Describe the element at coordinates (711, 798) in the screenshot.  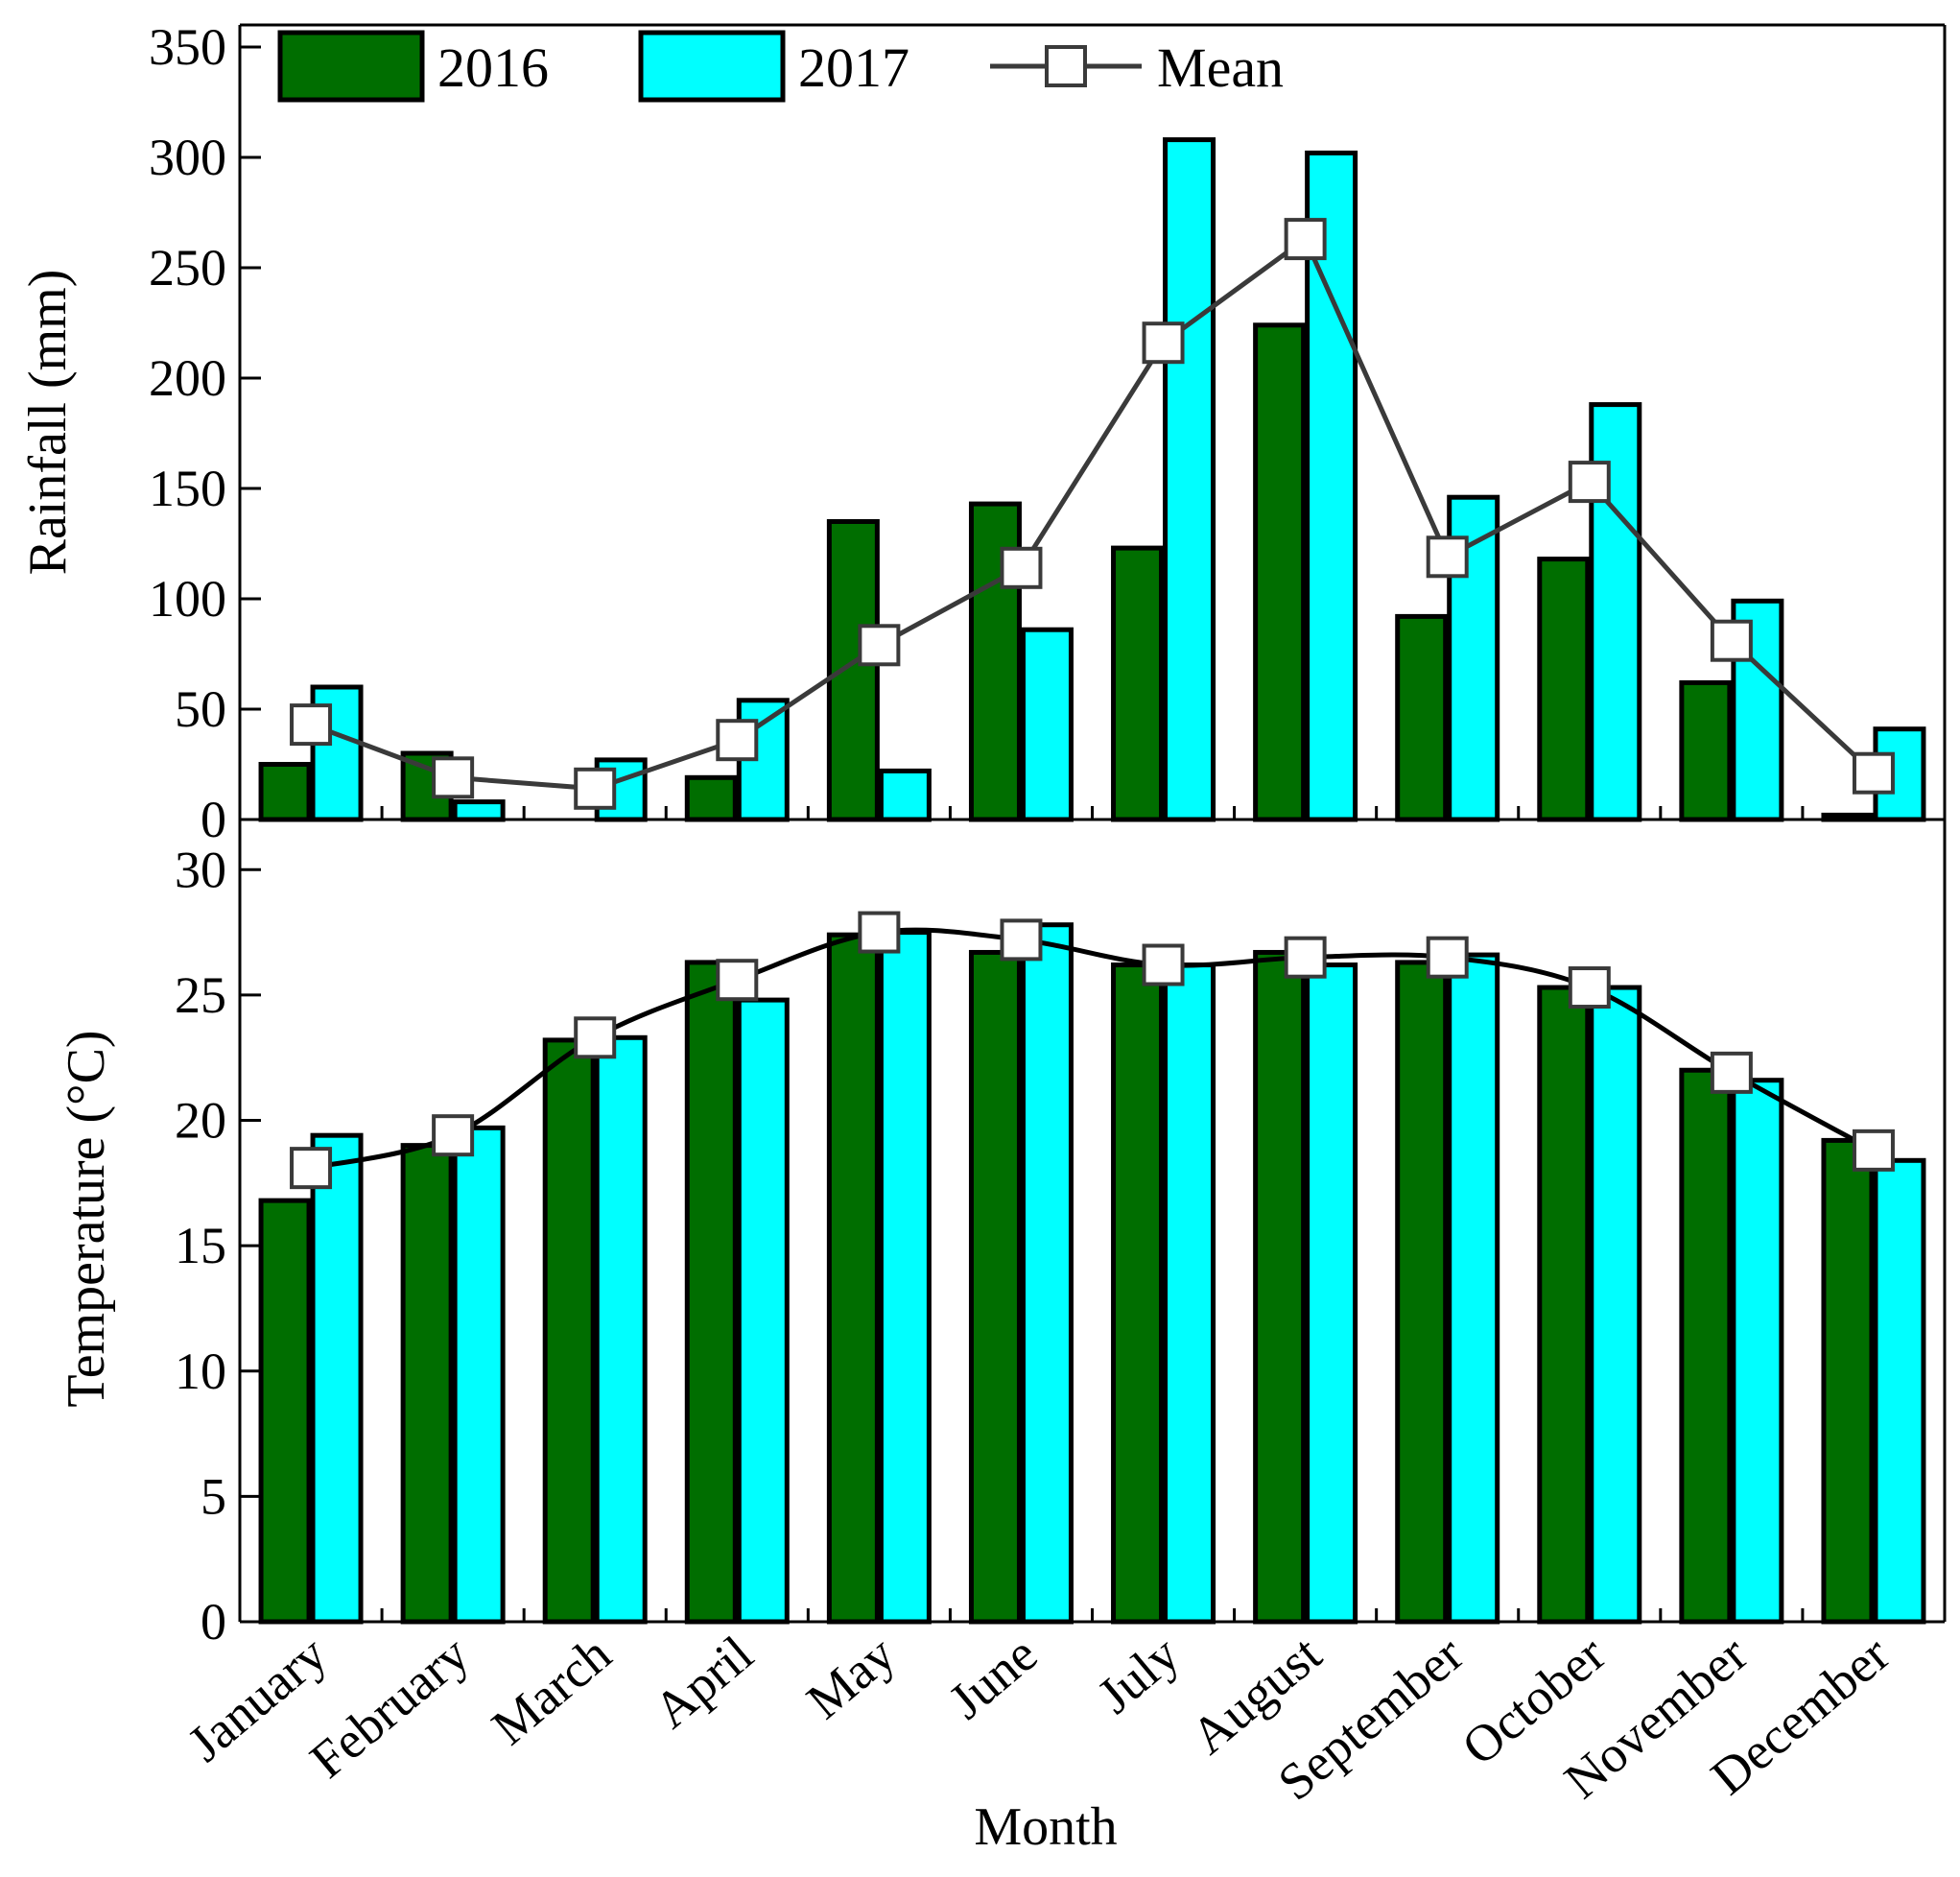
I see `rainfall-bar-2016-april` at that location.